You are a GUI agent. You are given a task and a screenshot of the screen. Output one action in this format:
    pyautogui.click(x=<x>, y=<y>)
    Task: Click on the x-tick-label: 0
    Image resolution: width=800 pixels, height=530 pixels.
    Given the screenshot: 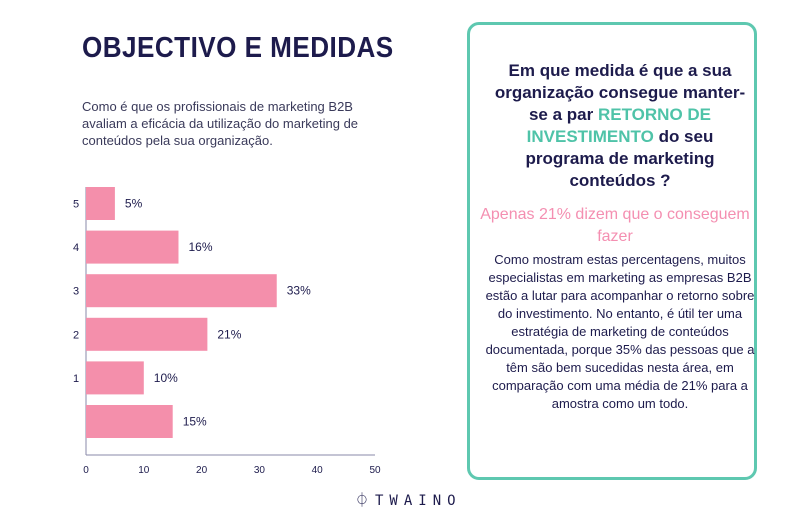 What is the action you would take?
    pyautogui.click(x=86, y=470)
    